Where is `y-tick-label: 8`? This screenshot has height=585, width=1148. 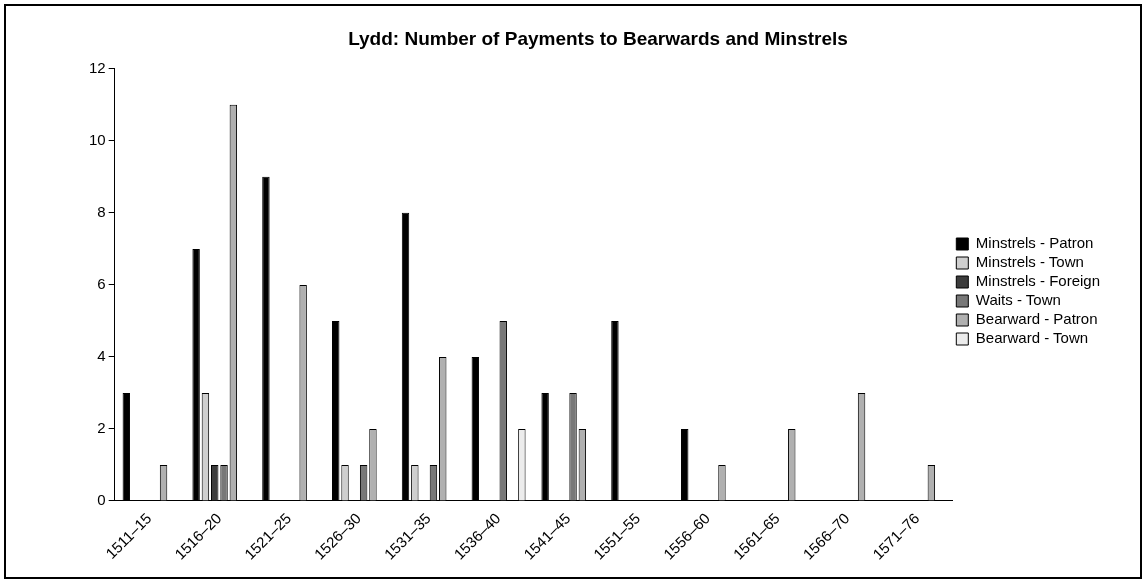 y-tick-label: 8 is located at coordinates (101, 211).